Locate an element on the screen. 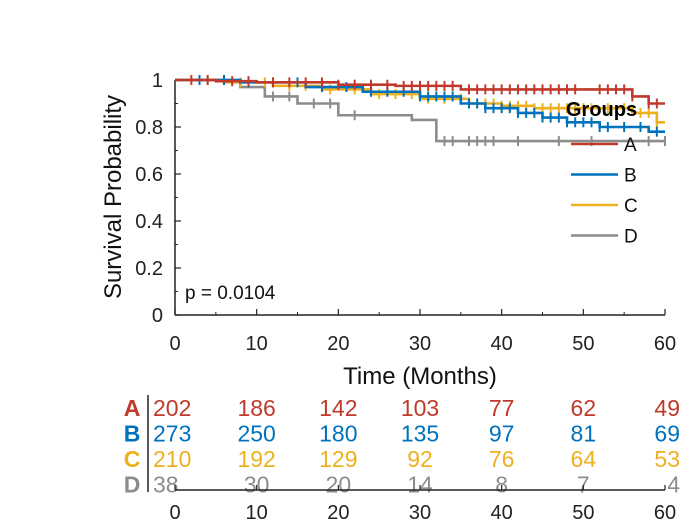 This screenshot has width=700, height=525. risk-count: 49 is located at coordinates (667, 408).